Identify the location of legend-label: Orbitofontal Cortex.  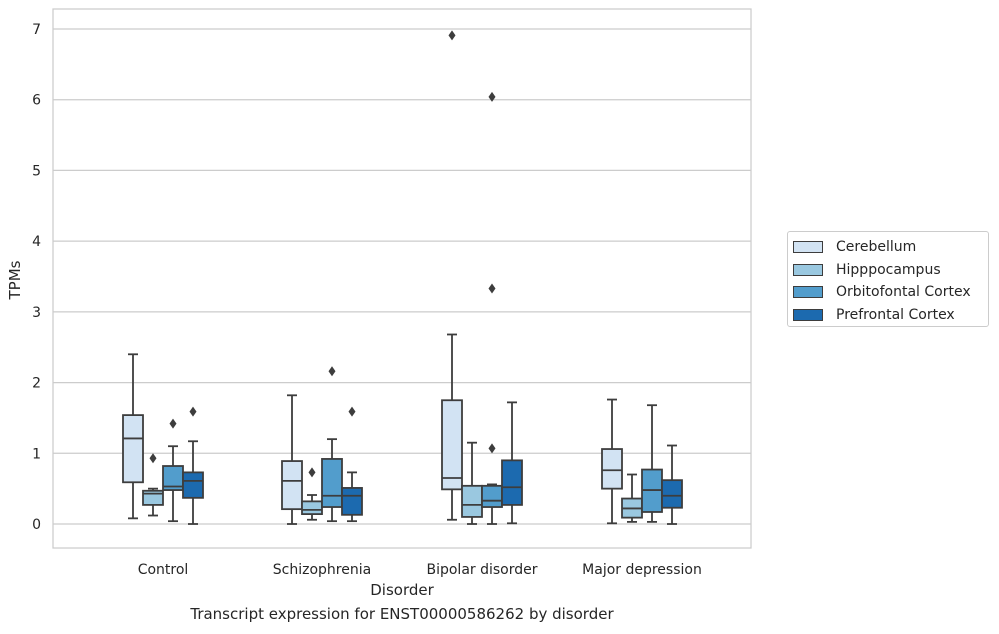
(903, 292).